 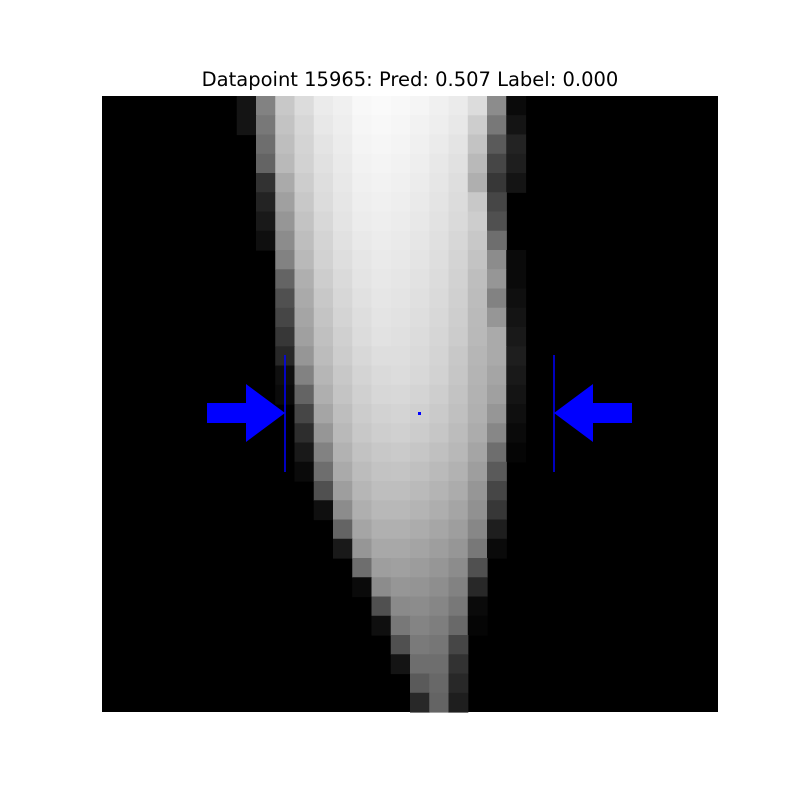 What do you see at coordinates (419, 413) in the screenshot?
I see `center-dot-icon` at bounding box center [419, 413].